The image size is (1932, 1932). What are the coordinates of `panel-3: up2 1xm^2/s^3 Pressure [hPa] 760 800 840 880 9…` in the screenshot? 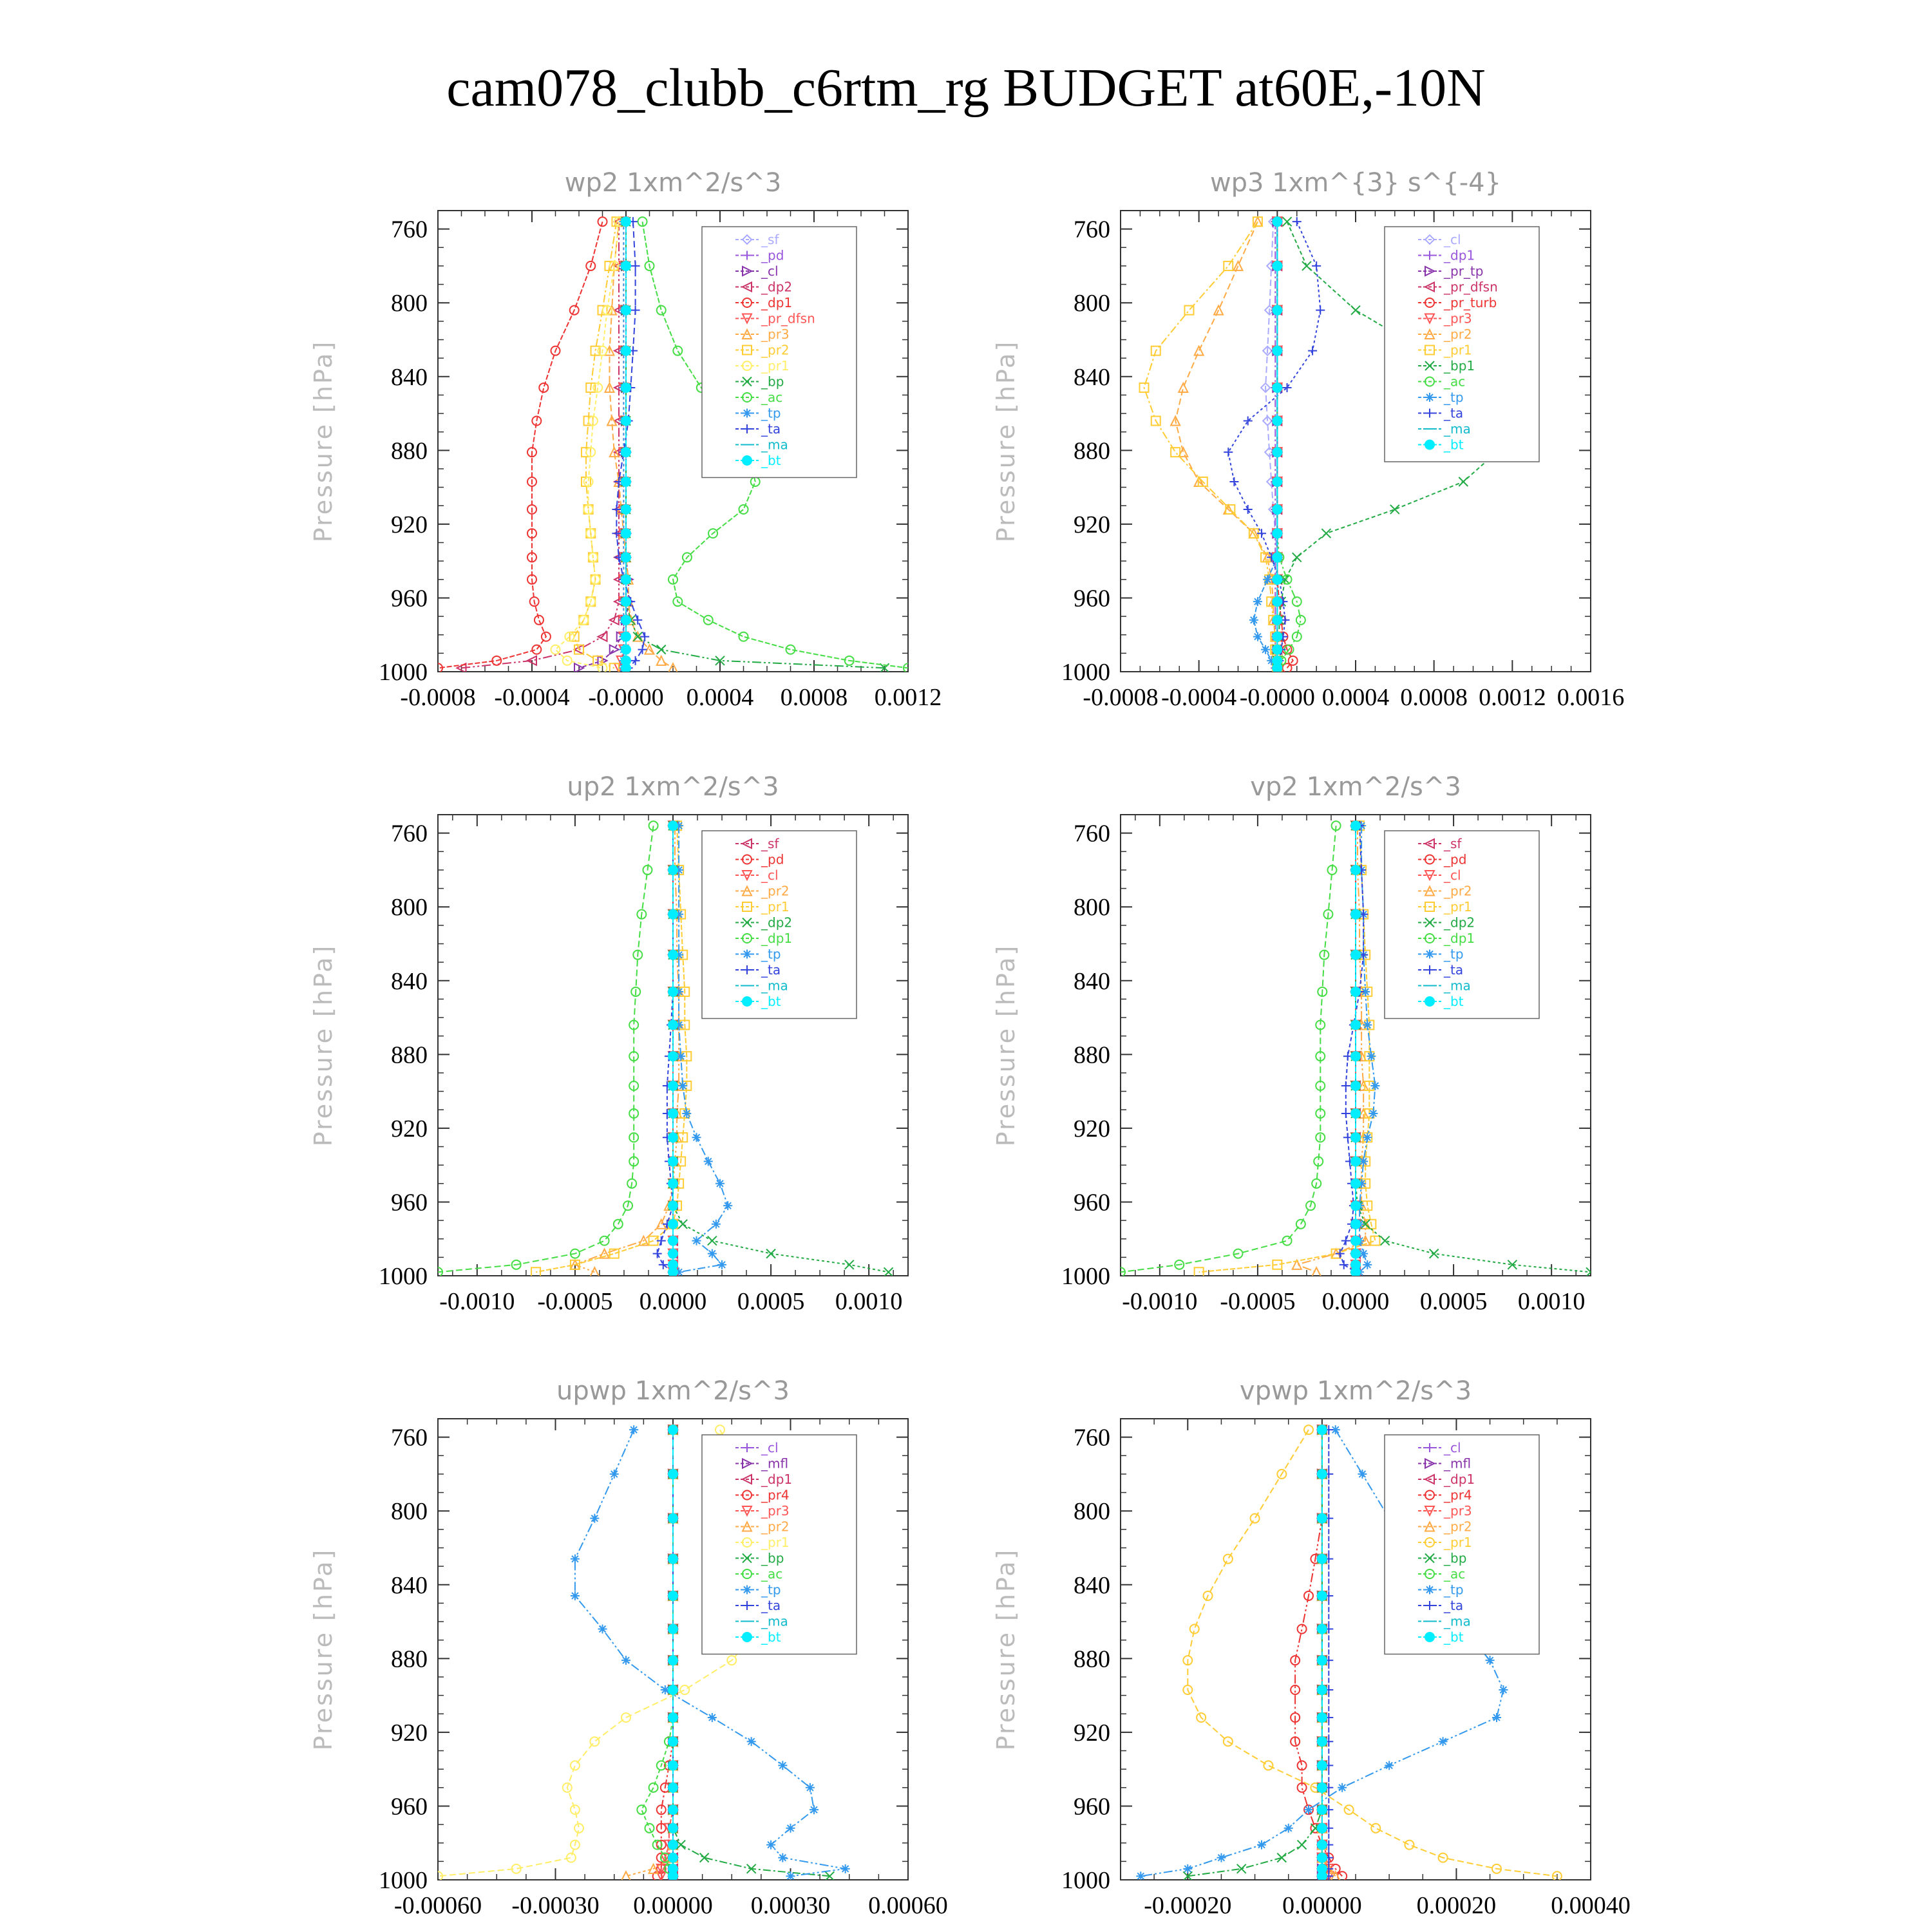 It's located at (609, 1043).